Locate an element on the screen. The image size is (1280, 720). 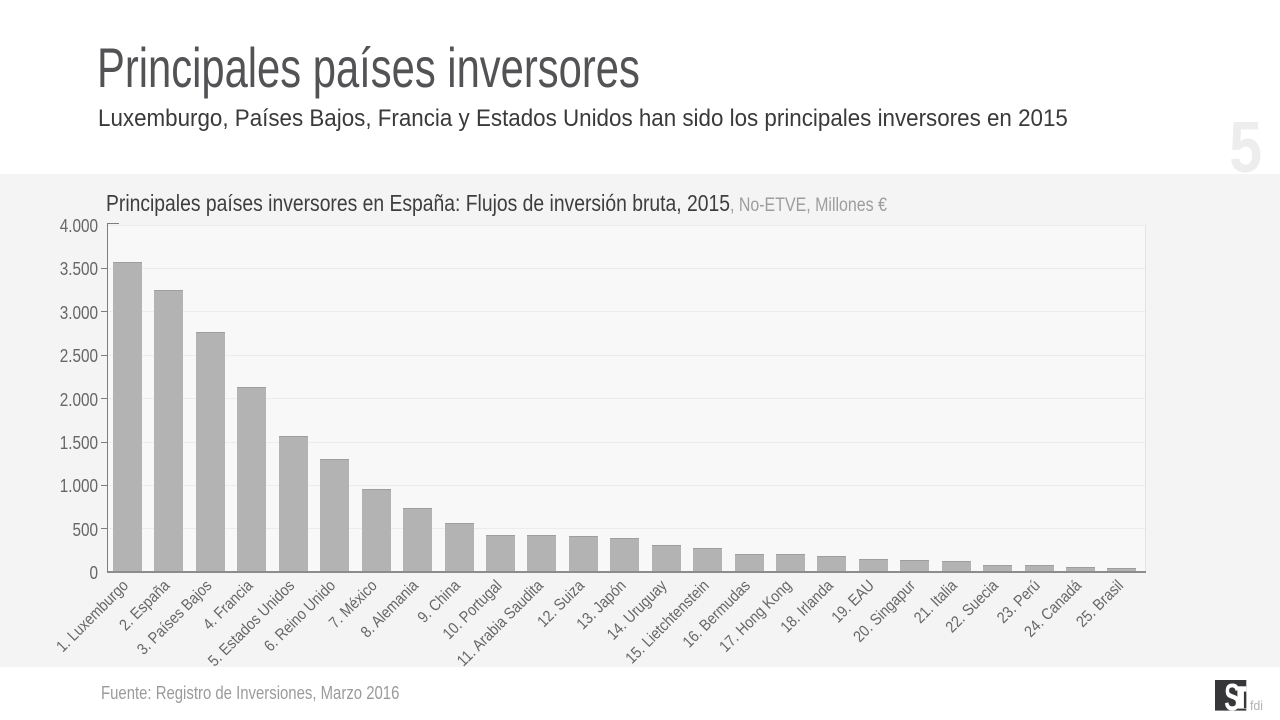
svg-text: S is located at coordinates (1232, 696).